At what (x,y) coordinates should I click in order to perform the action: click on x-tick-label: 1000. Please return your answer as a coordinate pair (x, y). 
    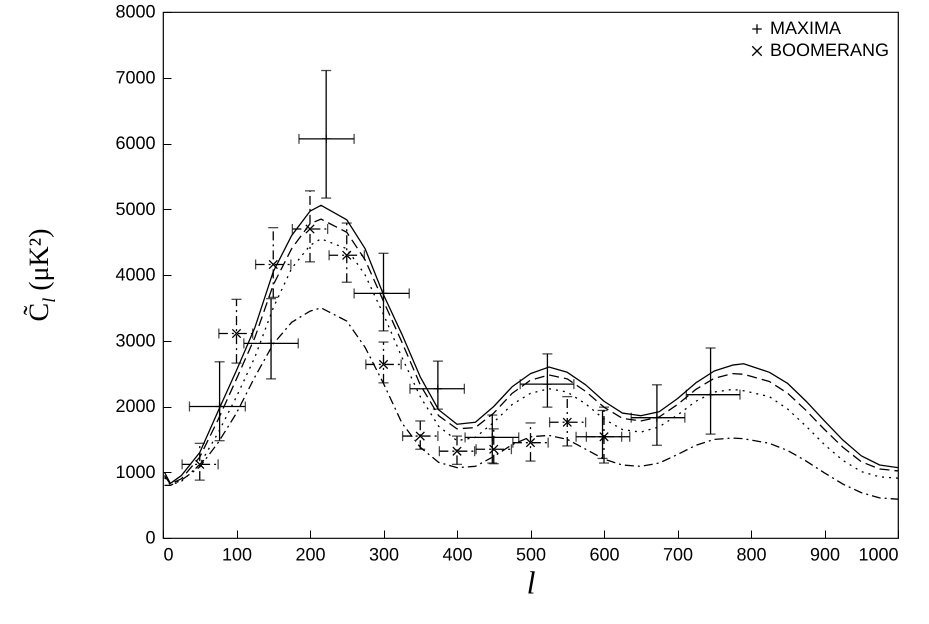
    Looking at the image, I should click on (878, 554).